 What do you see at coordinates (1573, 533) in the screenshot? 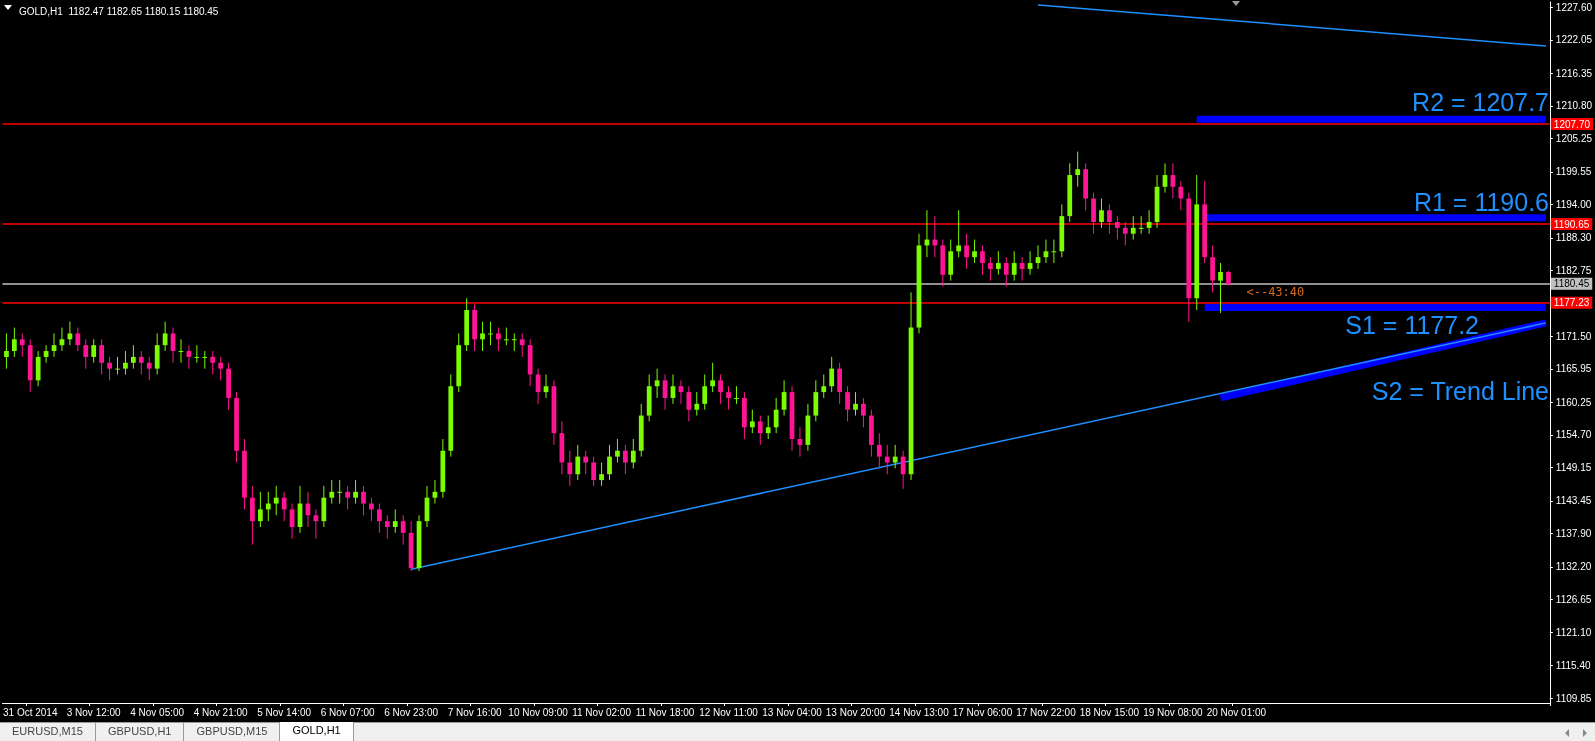
I see `y-tick-label: 1137.90` at bounding box center [1573, 533].